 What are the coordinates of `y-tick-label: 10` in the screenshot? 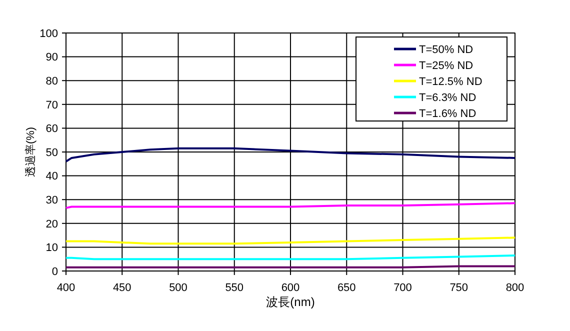 It's located at (52, 248).